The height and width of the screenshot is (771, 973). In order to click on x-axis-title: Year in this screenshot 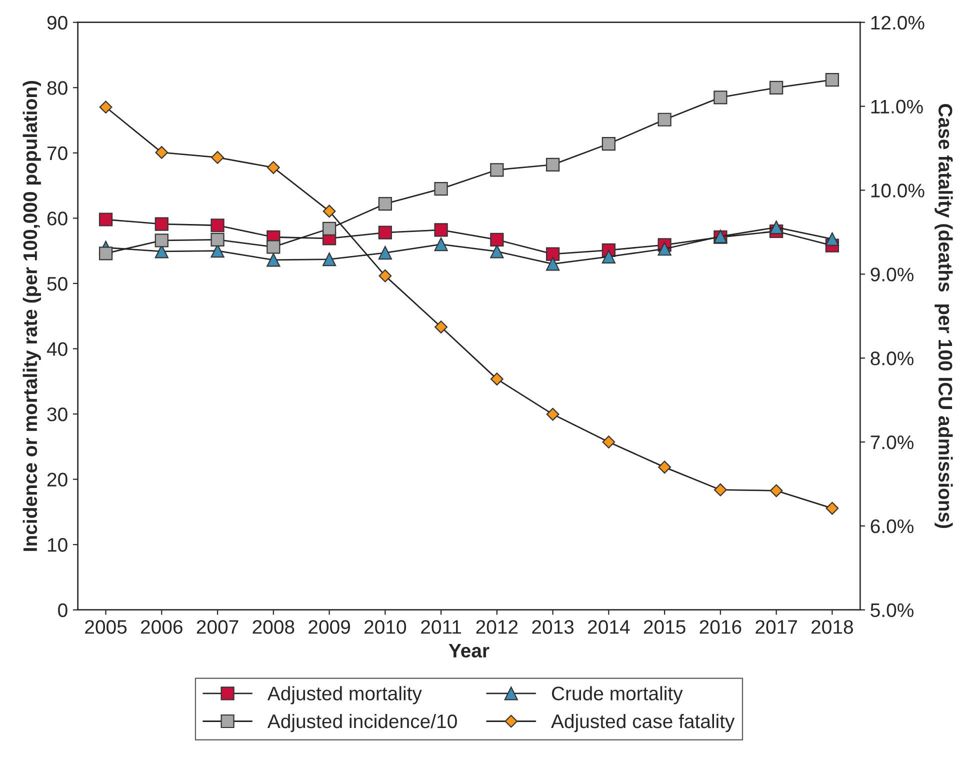, I will do `click(469, 651)`.